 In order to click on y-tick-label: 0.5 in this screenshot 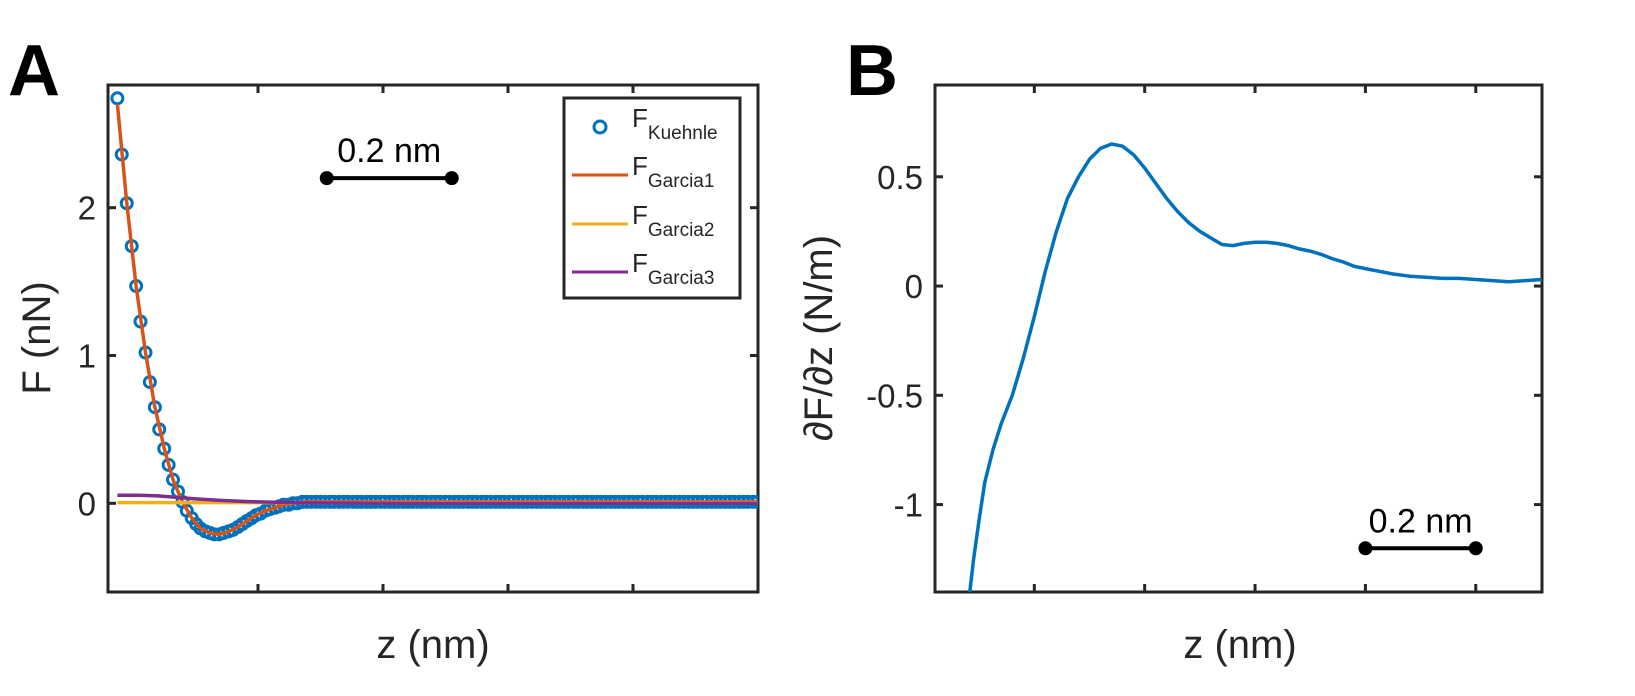, I will do `click(900, 177)`.